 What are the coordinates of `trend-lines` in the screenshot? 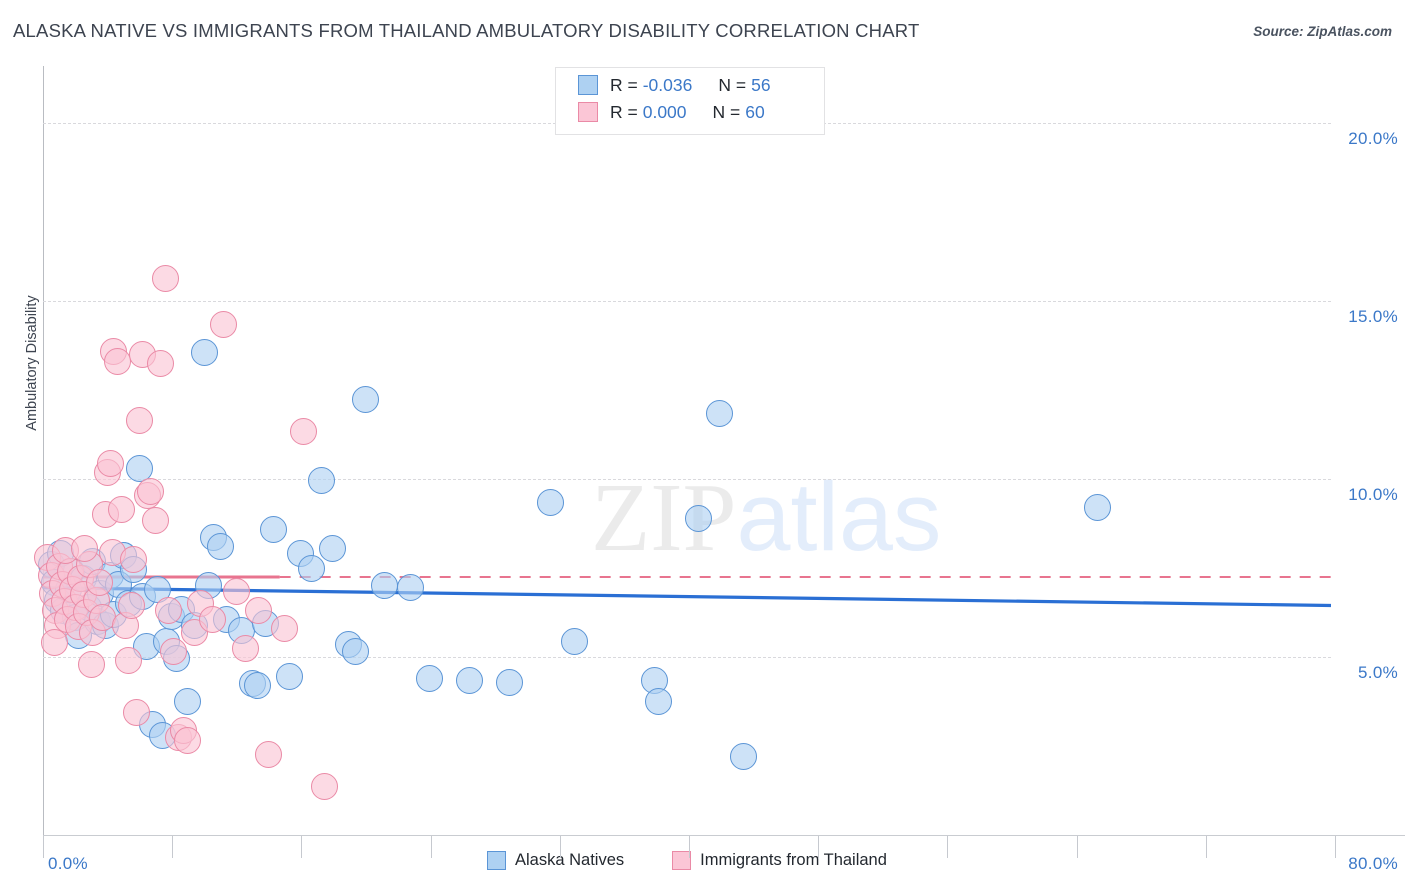 It's located at (687, 591).